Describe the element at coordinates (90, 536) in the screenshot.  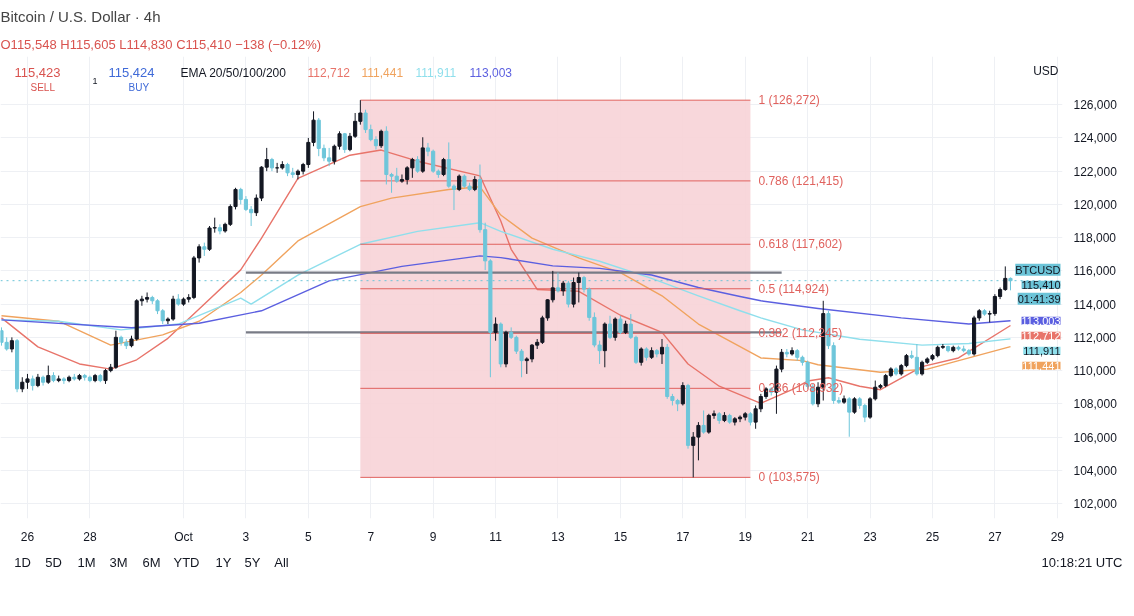
I see `x-tick-label: 28` at that location.